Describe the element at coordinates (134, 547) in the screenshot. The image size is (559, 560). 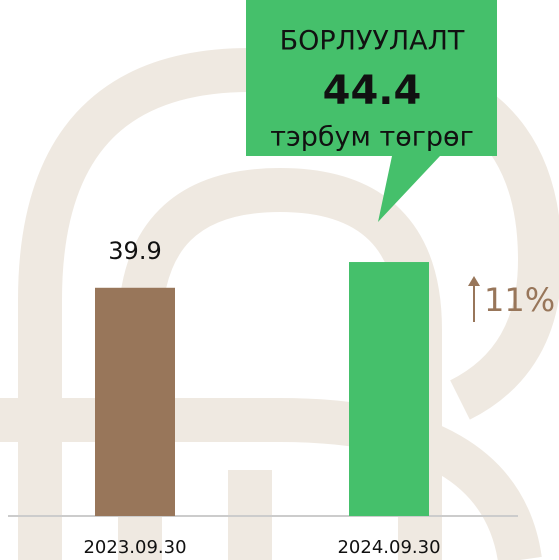
I see `x-tick-label: 2023.09.30` at that location.